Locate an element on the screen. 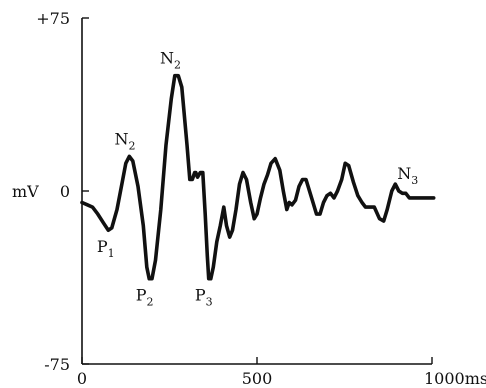 The image size is (486, 388). y-axis-label: mV is located at coordinates (25, 191).